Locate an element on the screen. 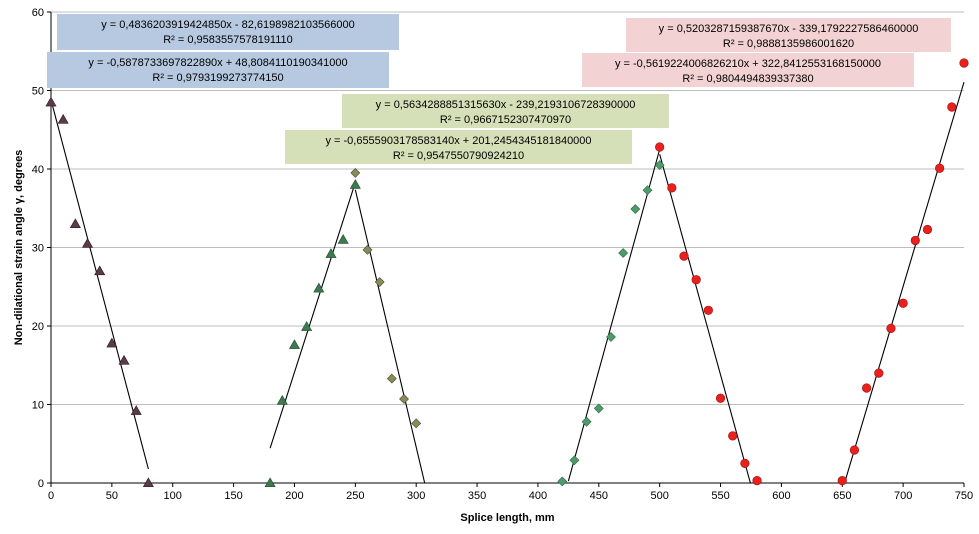  y-tick-label: 50 is located at coordinates (38, 92).